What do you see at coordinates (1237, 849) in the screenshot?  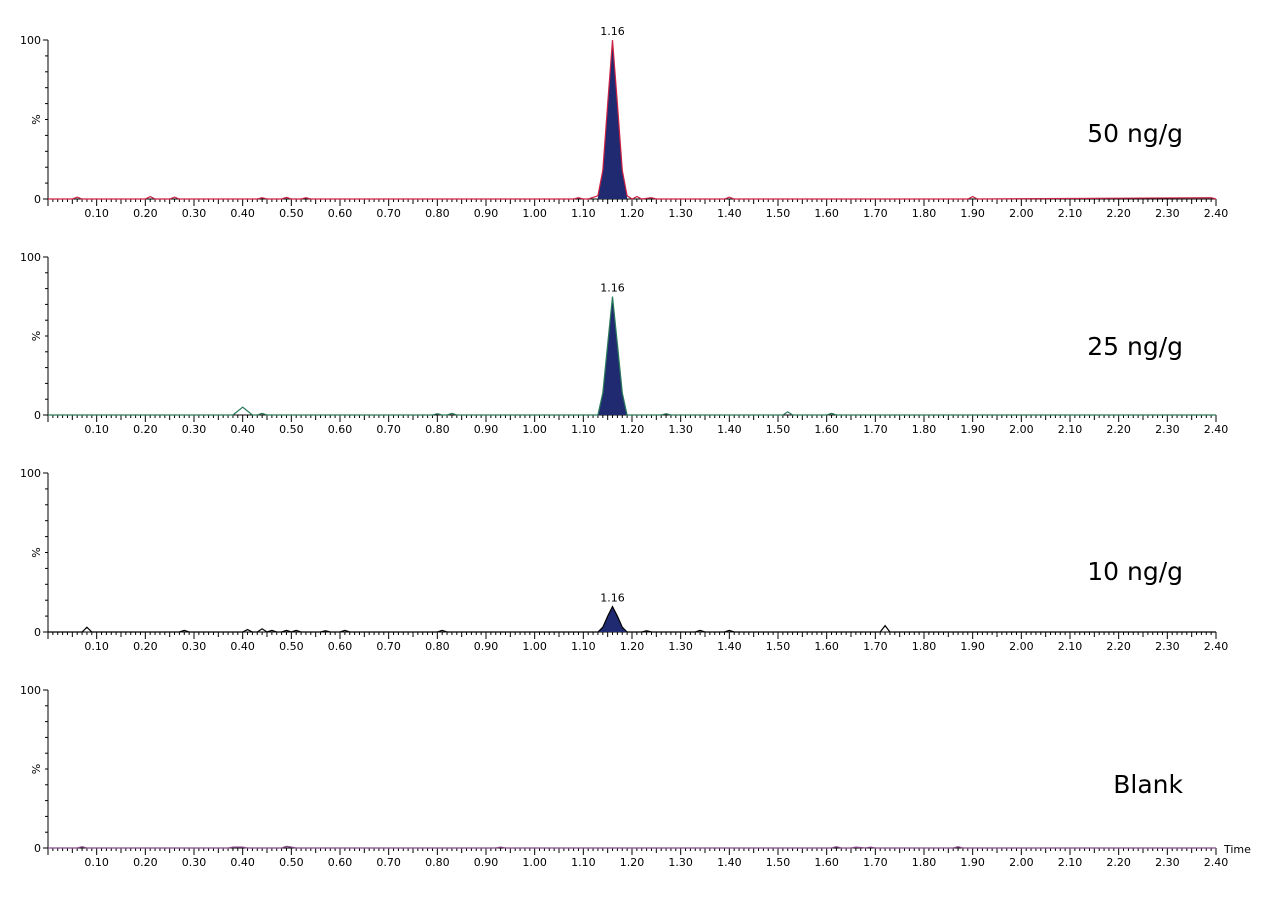 I see `x-axis-label: Time` at bounding box center [1237, 849].